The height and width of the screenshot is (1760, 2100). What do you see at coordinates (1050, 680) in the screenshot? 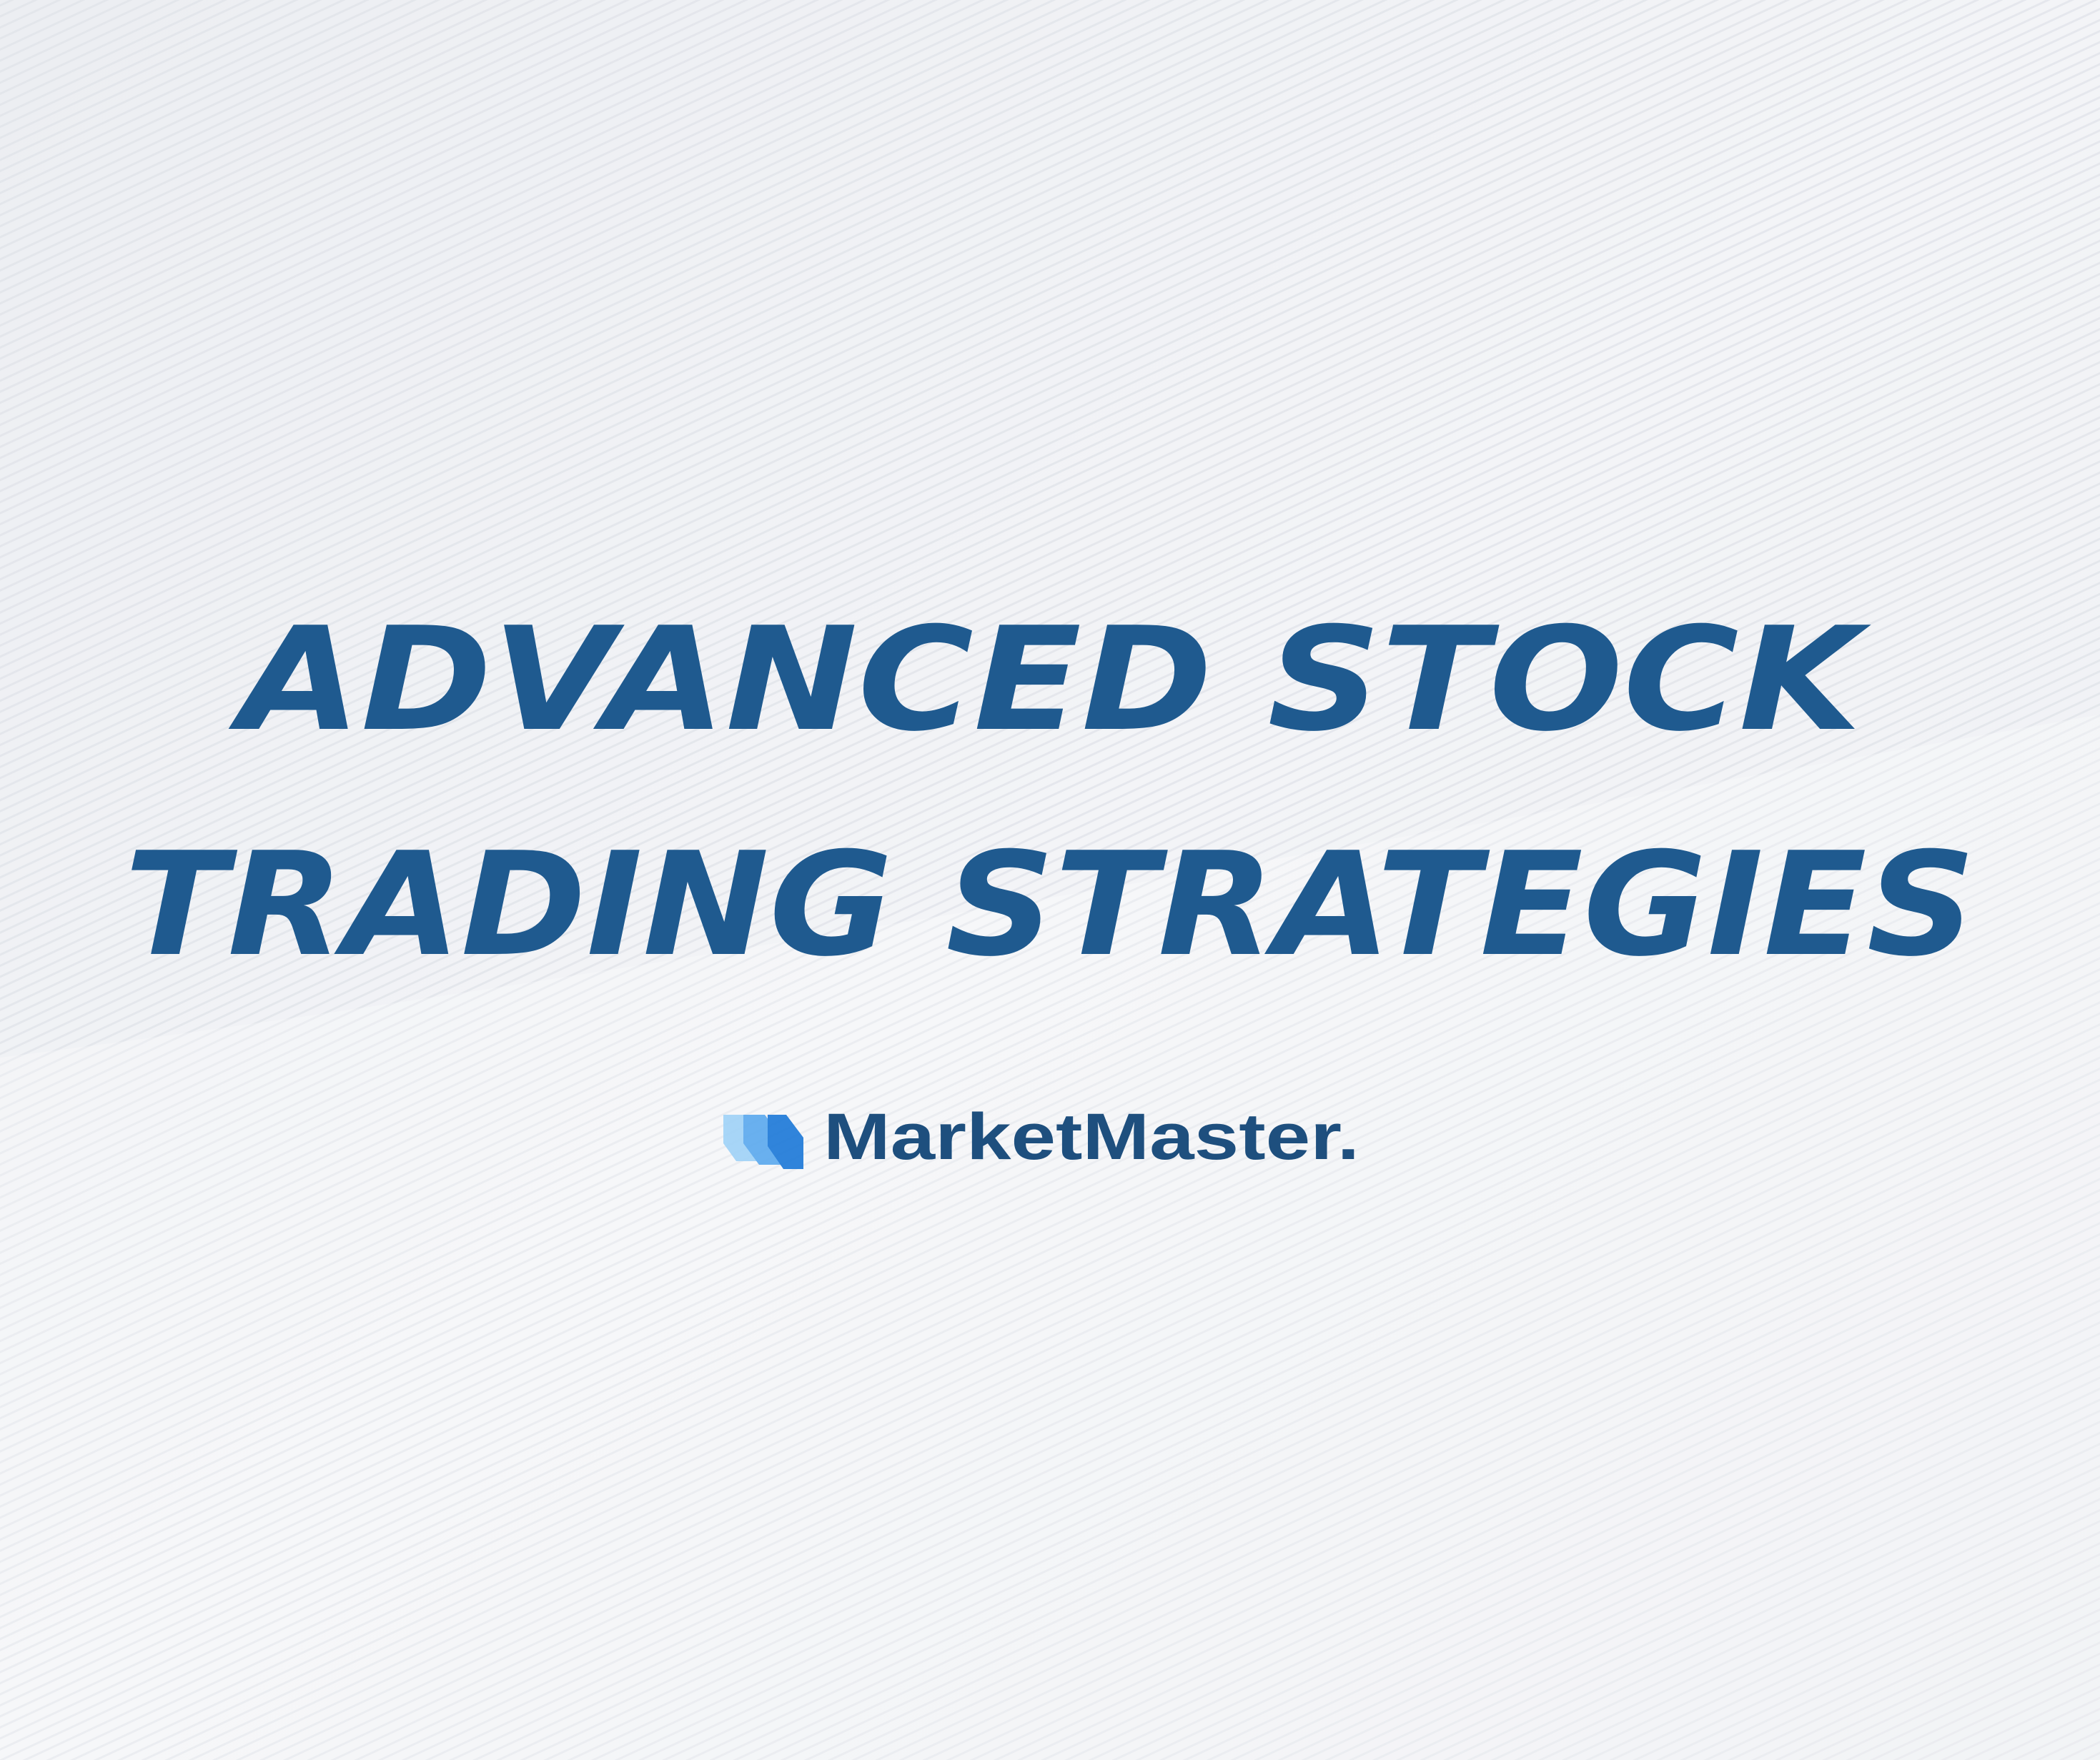
I see `title-line: ADVANCED STOCK` at bounding box center [1050, 680].